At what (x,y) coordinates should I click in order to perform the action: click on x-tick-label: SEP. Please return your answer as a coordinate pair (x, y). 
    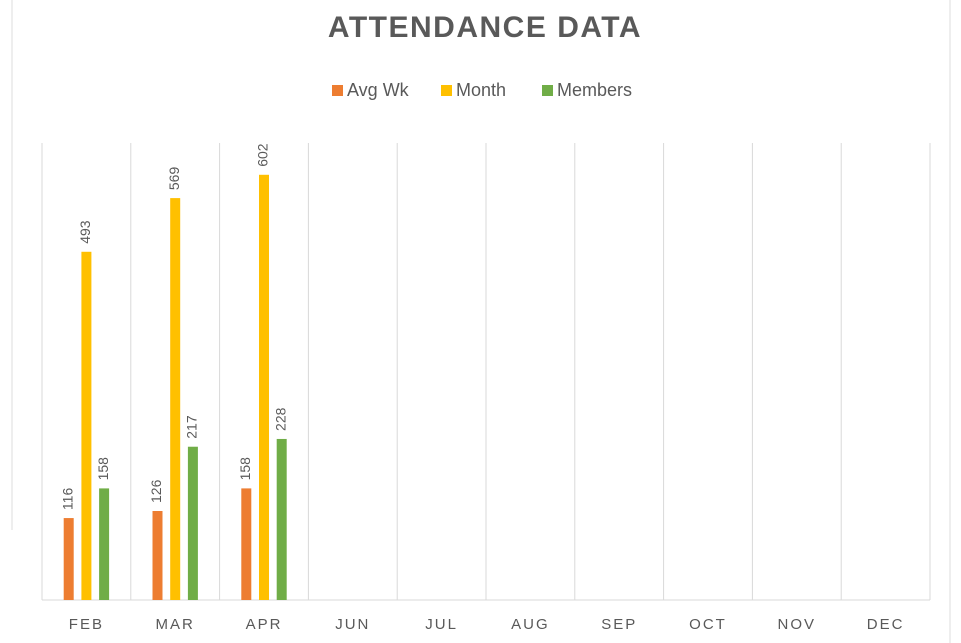
    Looking at the image, I should click on (619, 624).